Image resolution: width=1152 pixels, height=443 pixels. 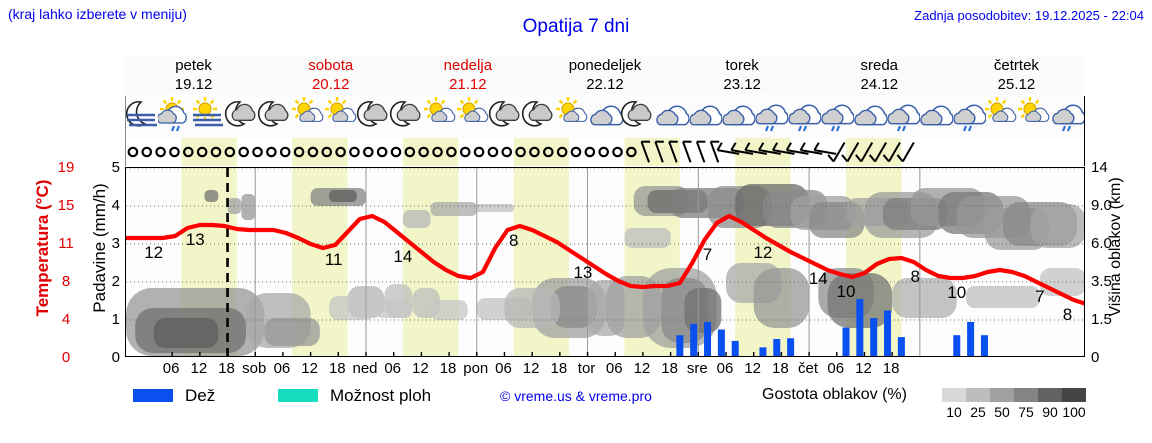 I want to click on temperature-tick-4: 4, so click(x=66, y=319).